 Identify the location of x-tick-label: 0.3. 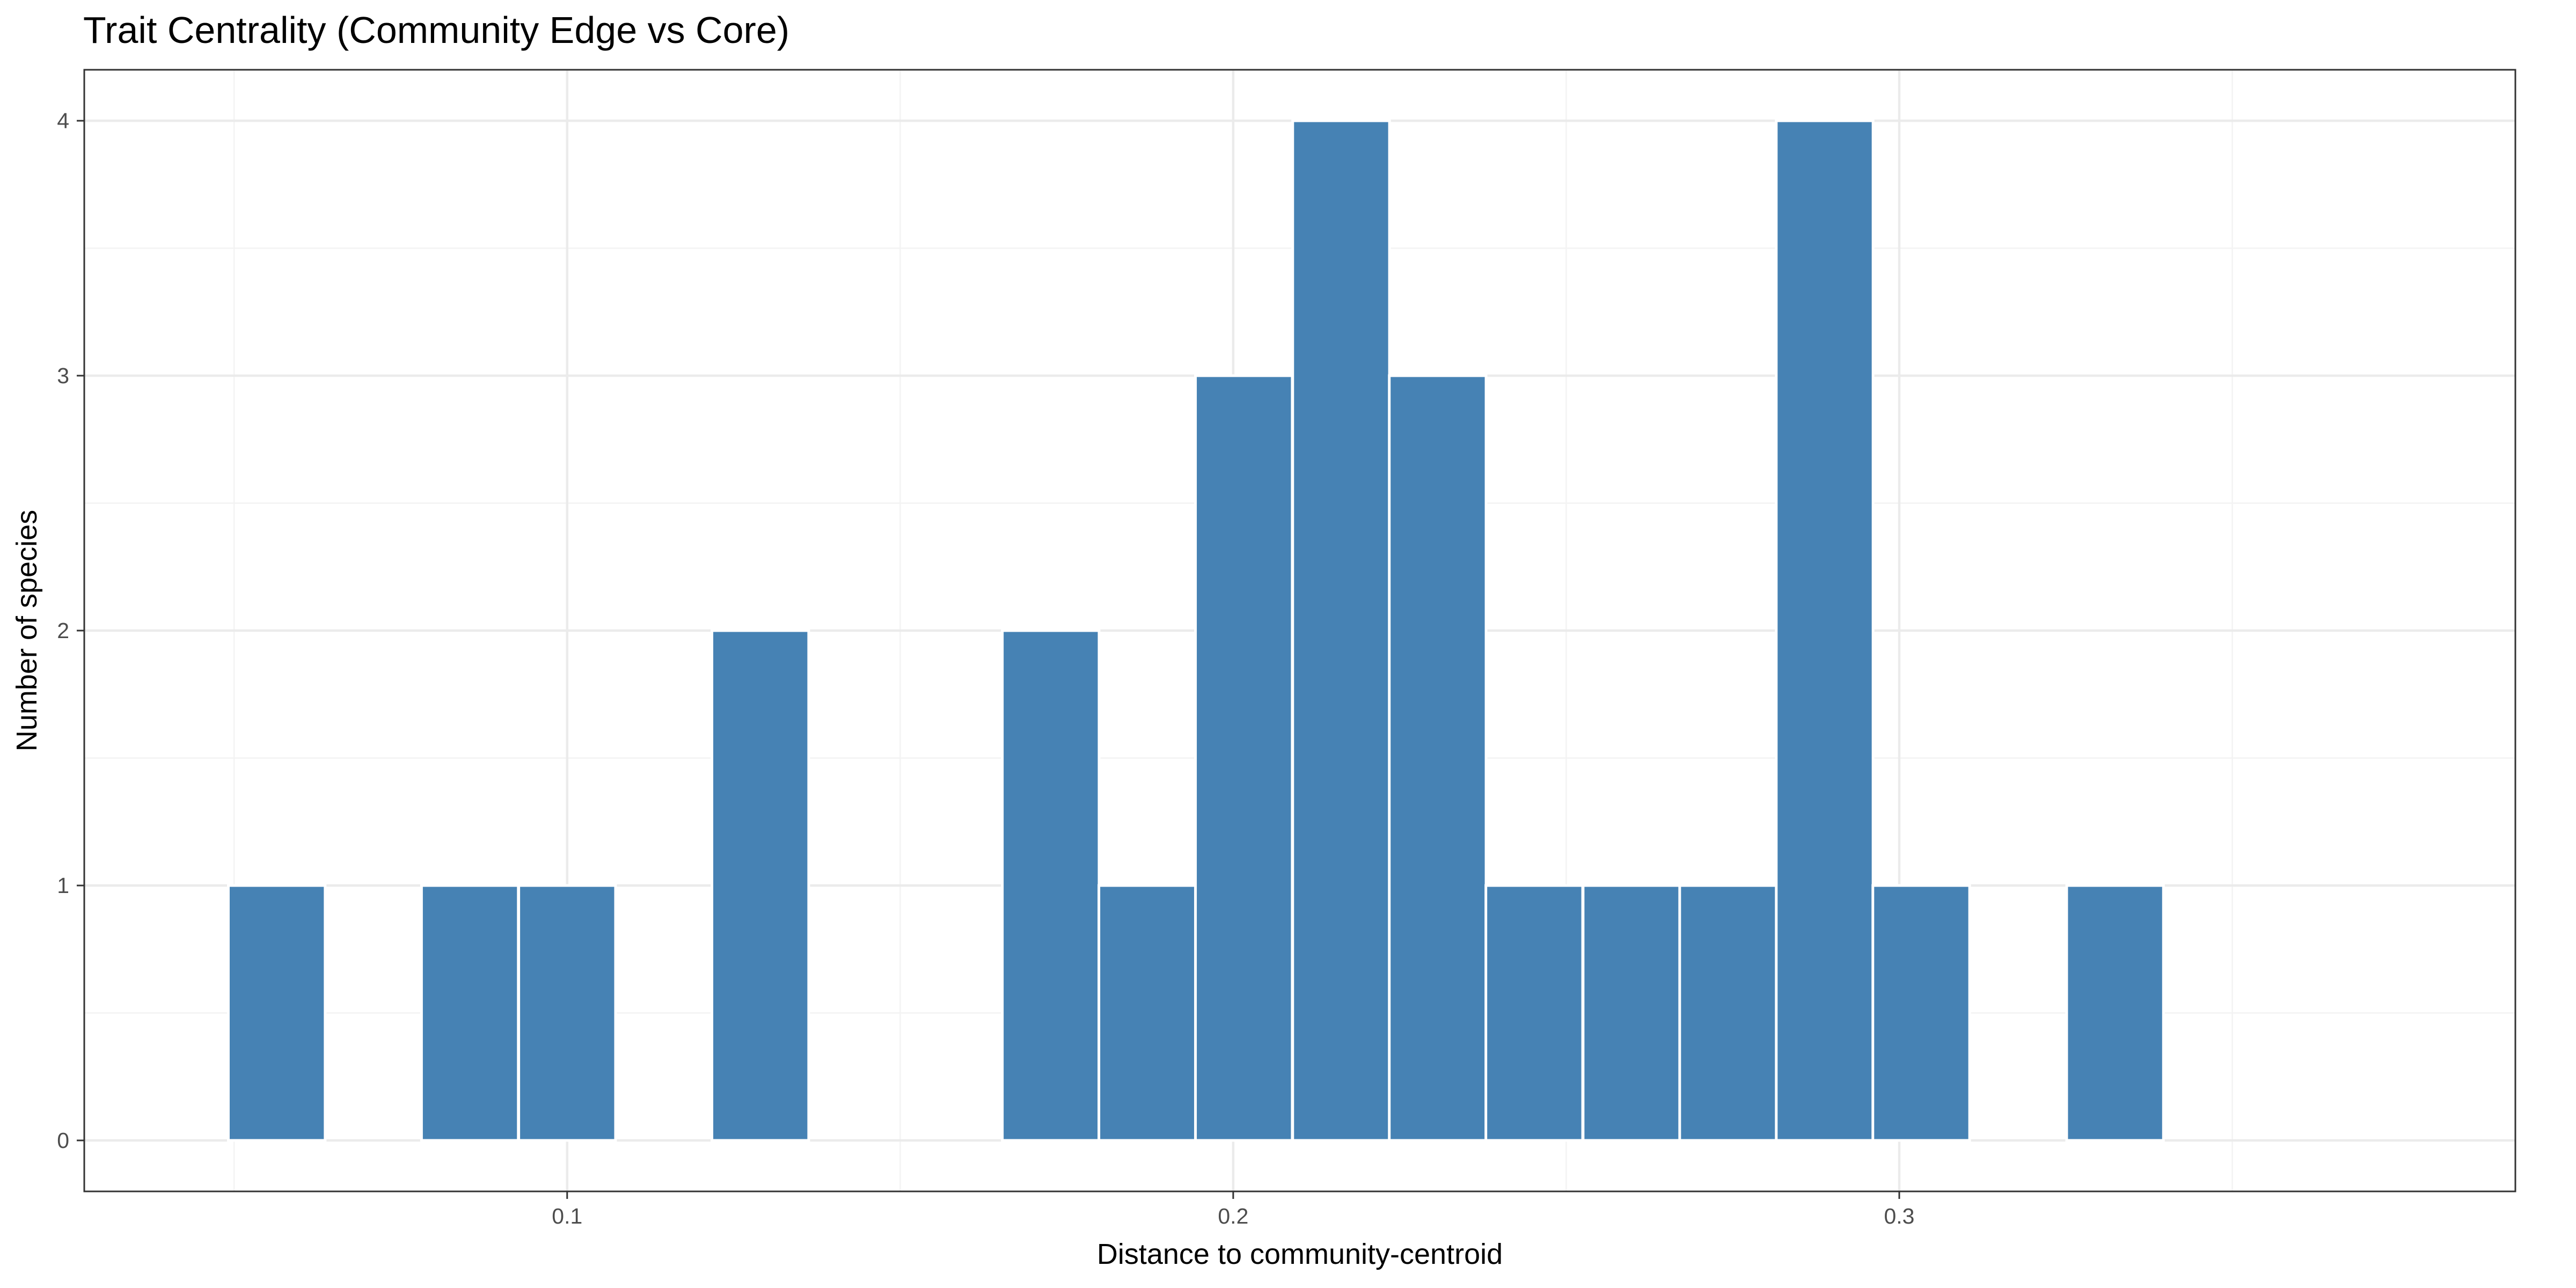
(1899, 1216).